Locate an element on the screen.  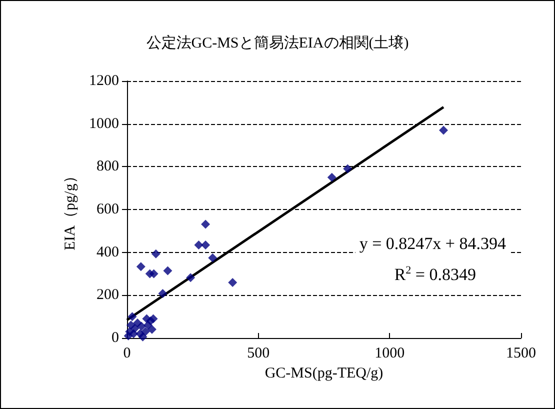
y-tick-label: 1200 is located at coordinates (104, 81).